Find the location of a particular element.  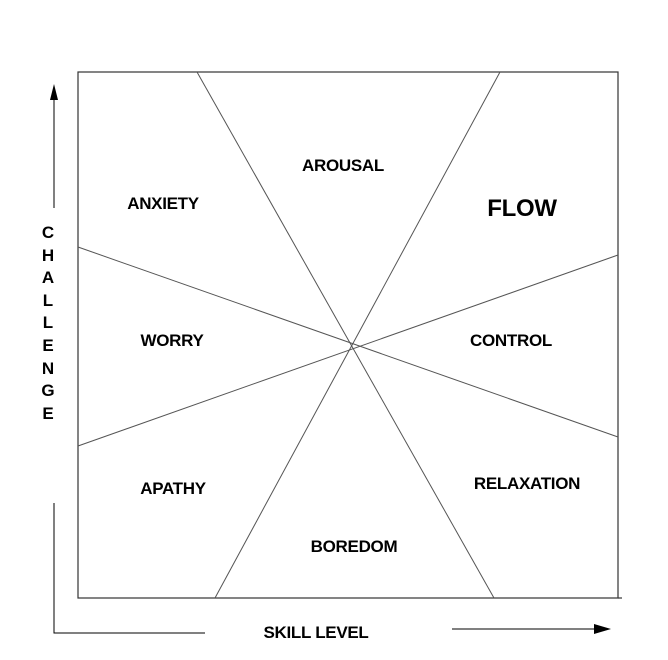

x-axis-arrow-icon is located at coordinates (602, 629).